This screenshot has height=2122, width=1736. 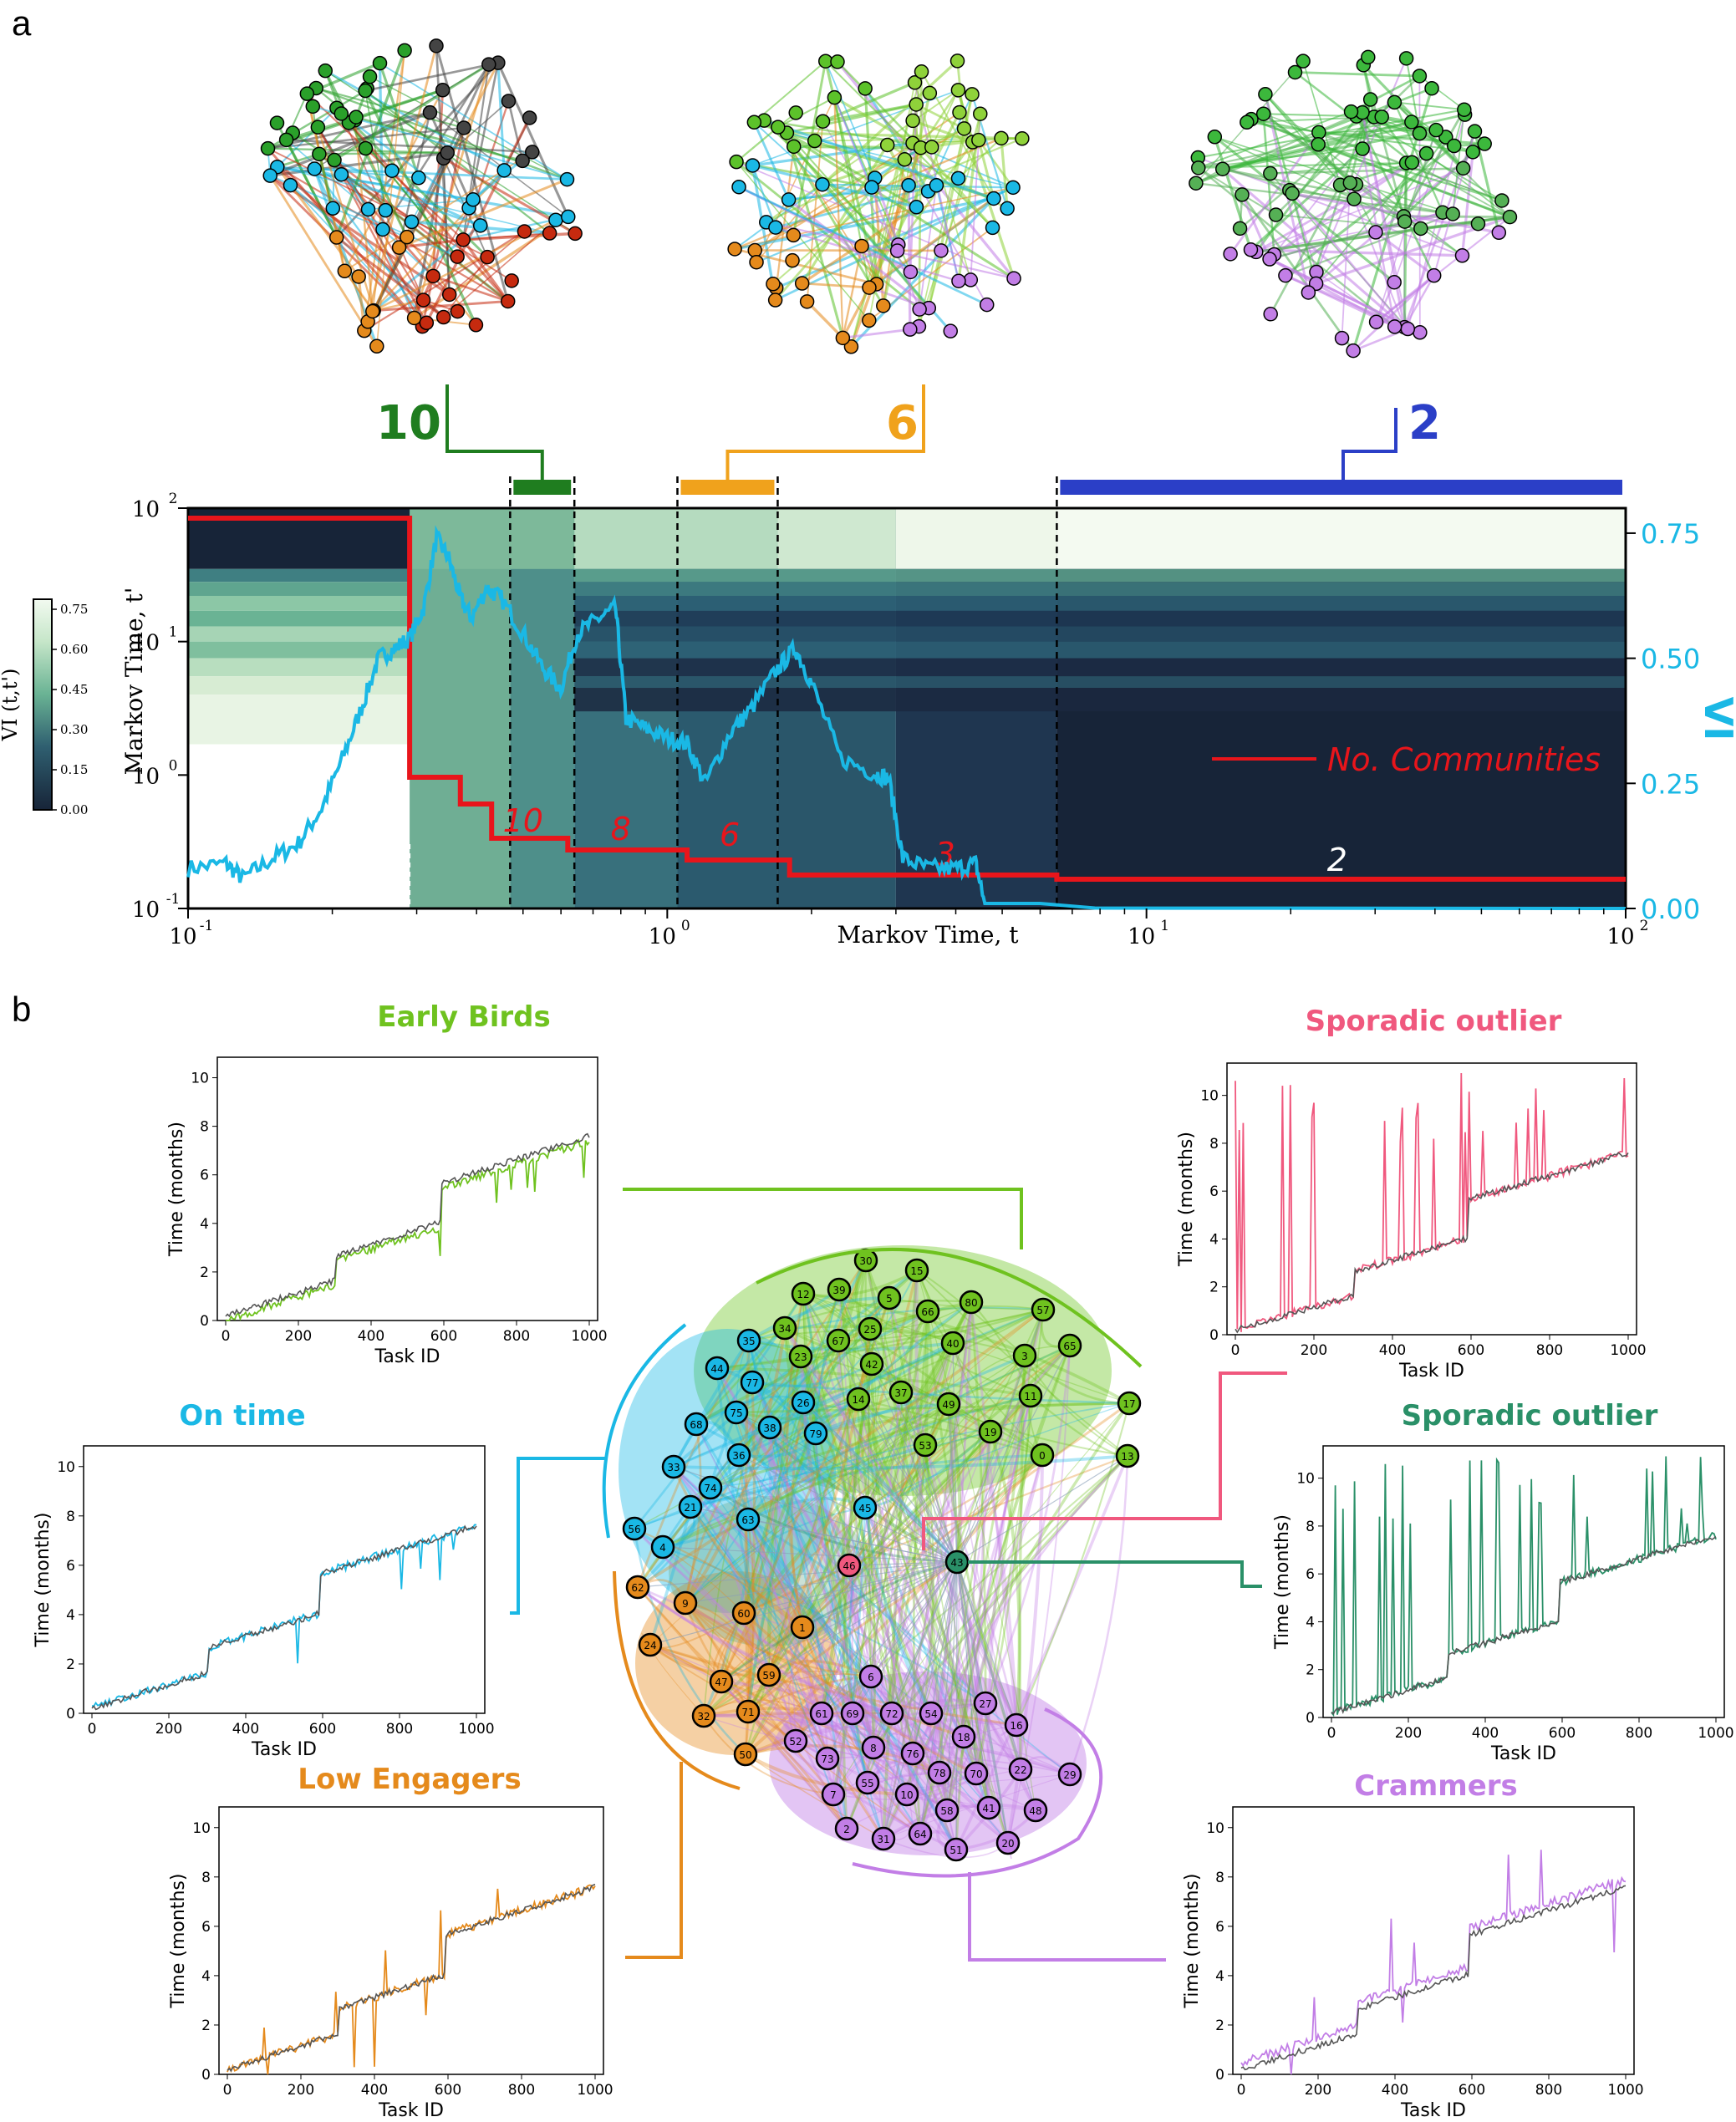 What do you see at coordinates (460, 708) in the screenshot?
I see `heatmap-column` at bounding box center [460, 708].